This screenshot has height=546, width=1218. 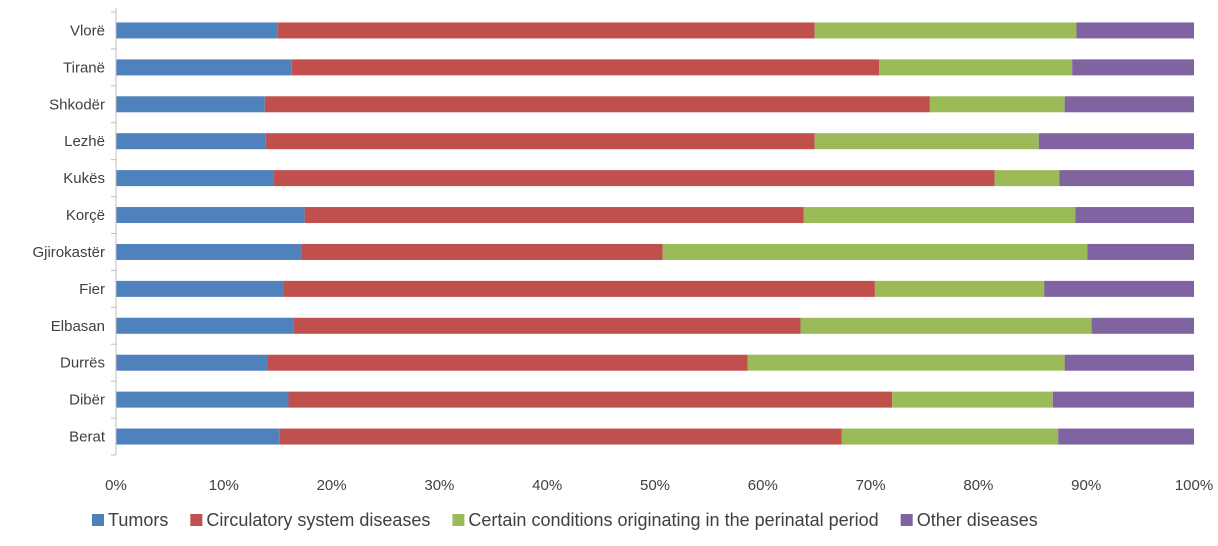 I want to click on x-tick-label: 20%, so click(x=332, y=485).